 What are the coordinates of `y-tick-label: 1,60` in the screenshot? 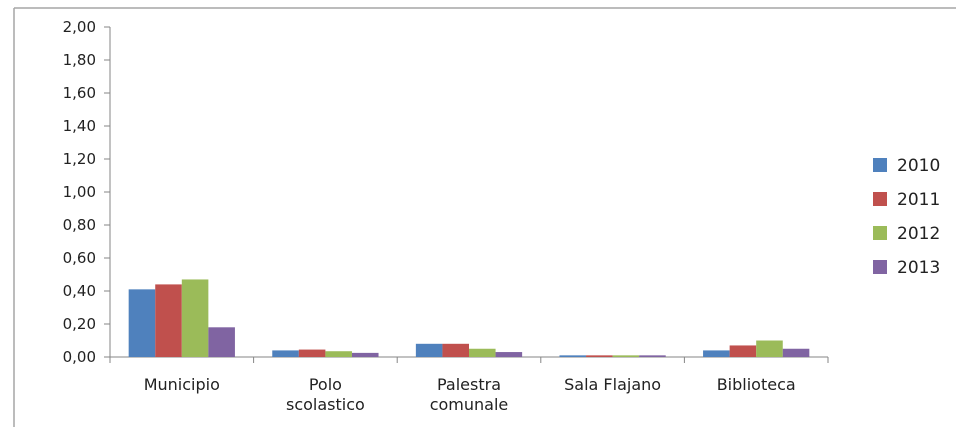 It's located at (79, 93).